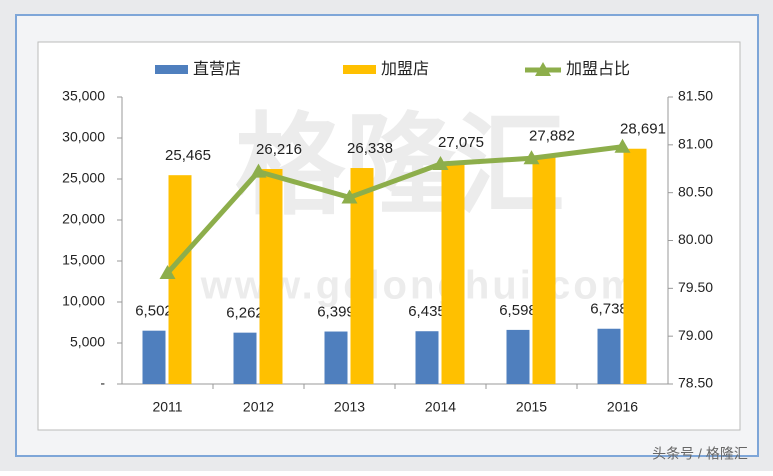  I want to click on y-tick-label: 20,000, so click(83, 219).